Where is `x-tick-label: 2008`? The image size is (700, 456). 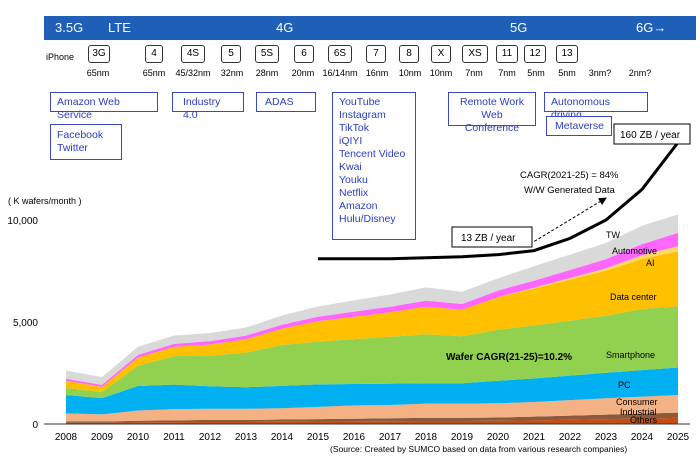 x-tick-label: 2008 is located at coordinates (66, 437).